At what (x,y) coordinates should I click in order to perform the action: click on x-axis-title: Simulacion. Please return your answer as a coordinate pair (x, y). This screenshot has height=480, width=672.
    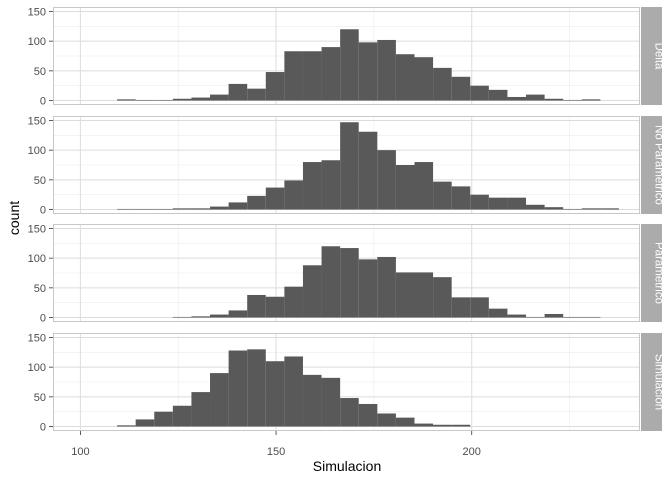
    Looking at the image, I should click on (347, 466).